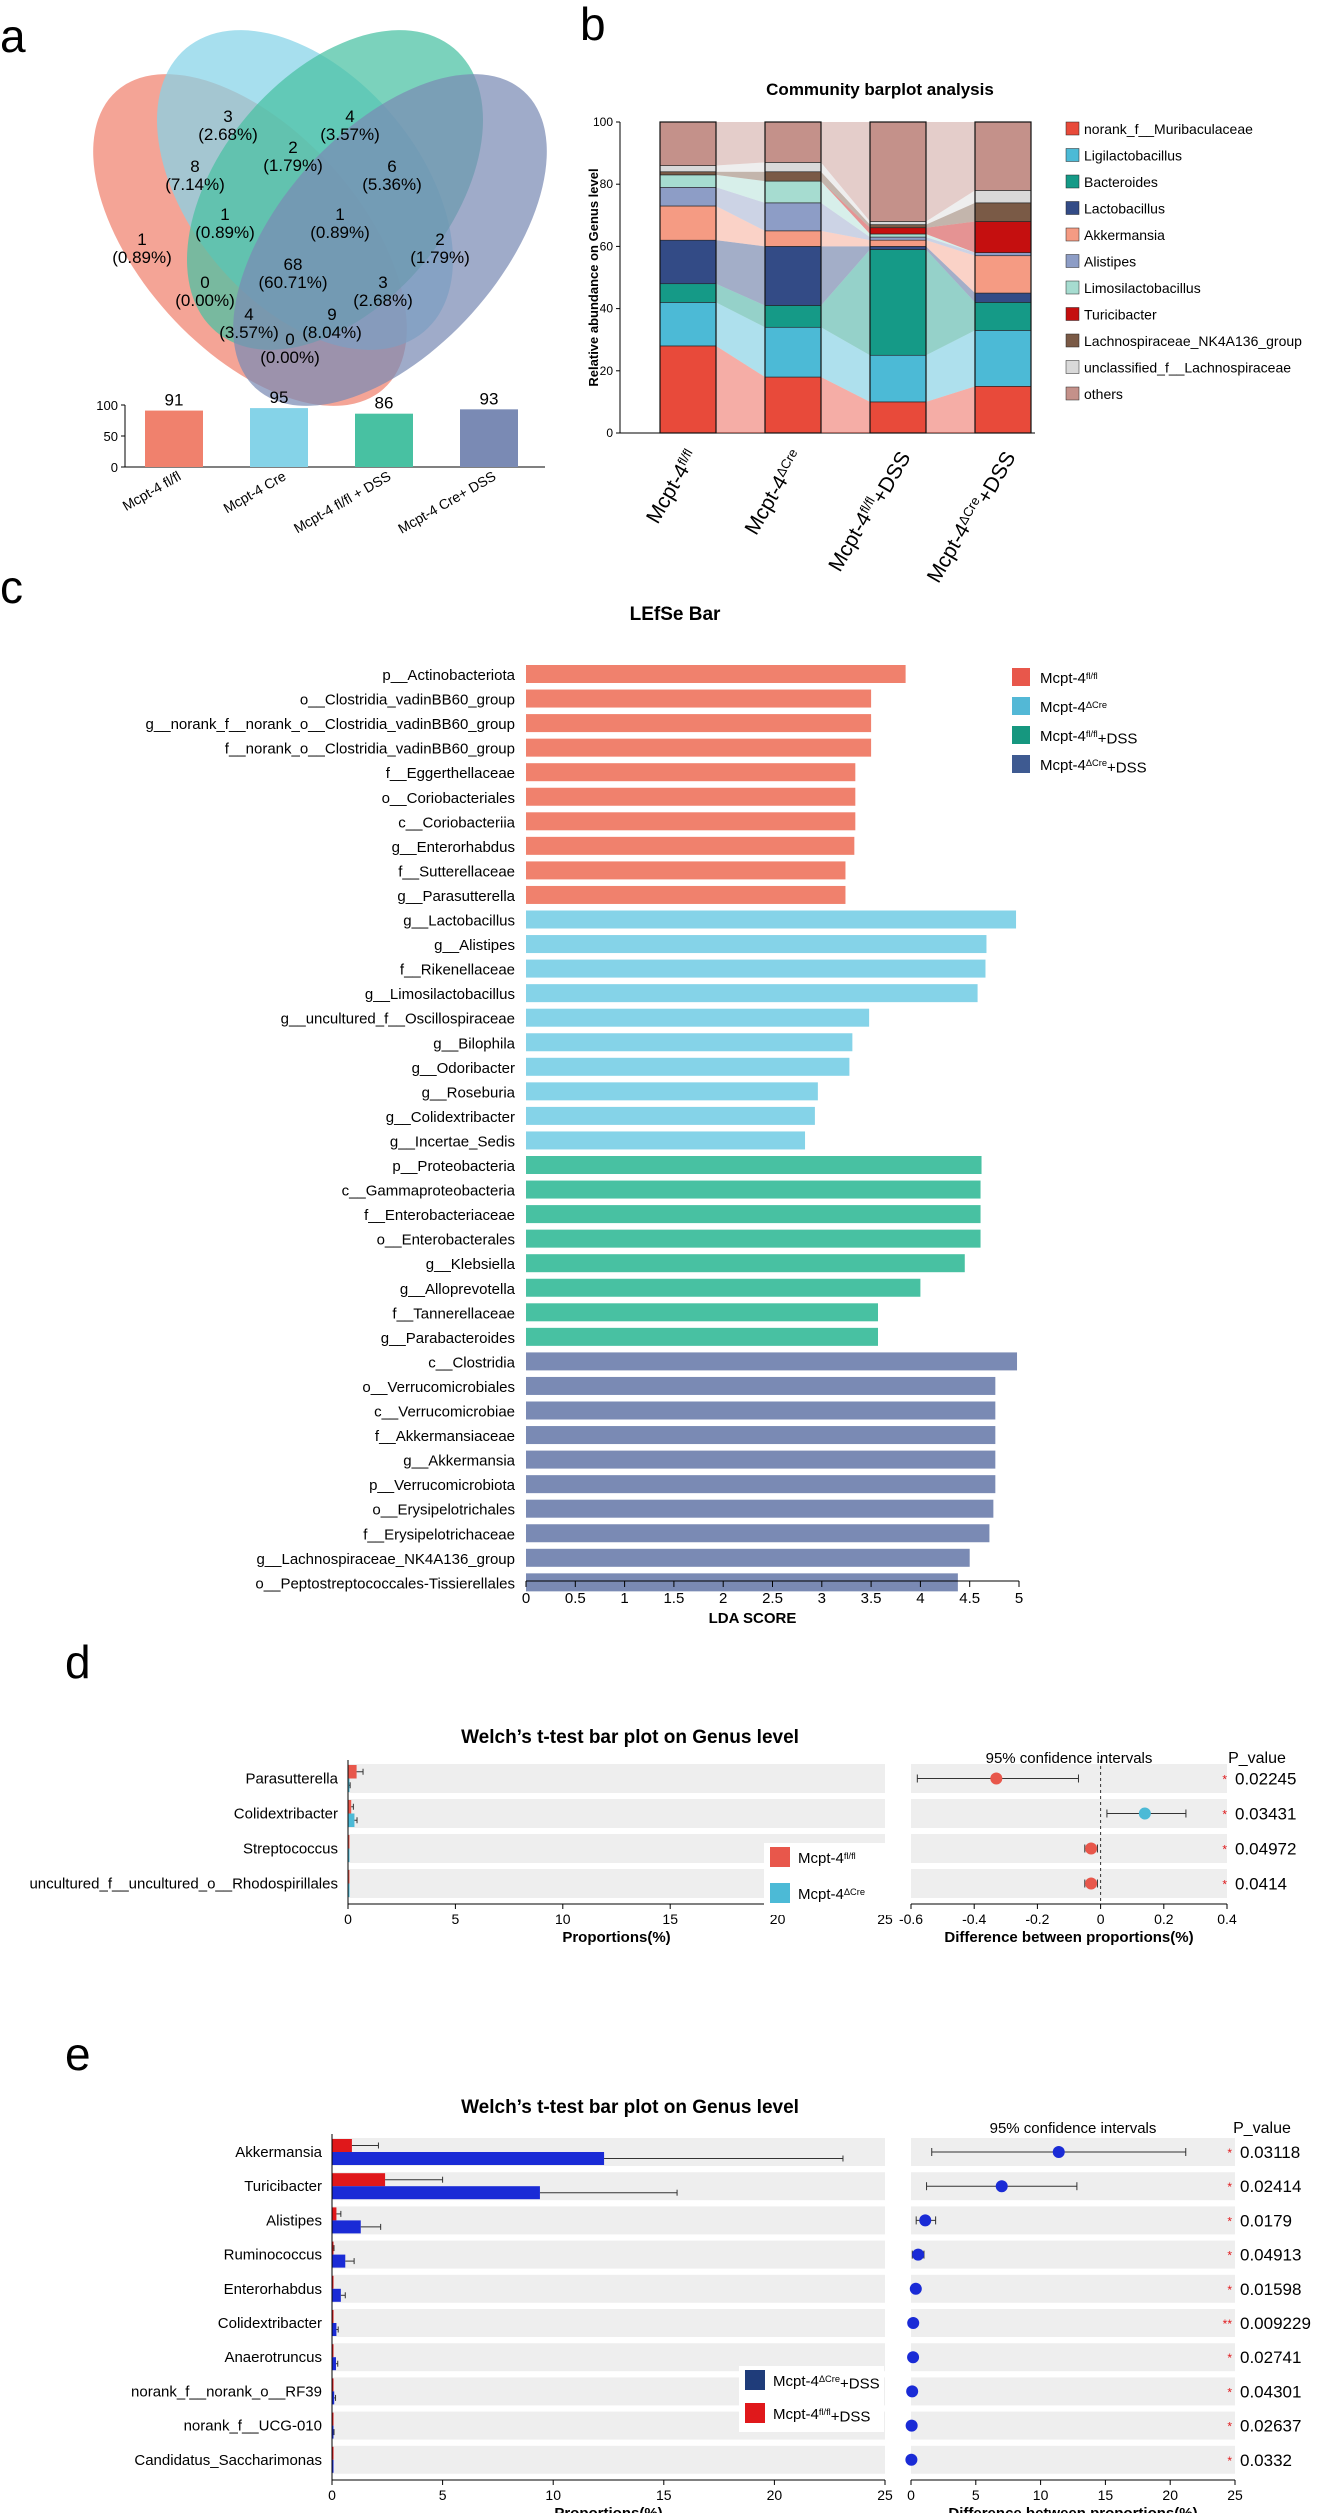 This screenshot has width=1325, height=2513. I want to click on venn-region-count: 1, so click(339, 214).